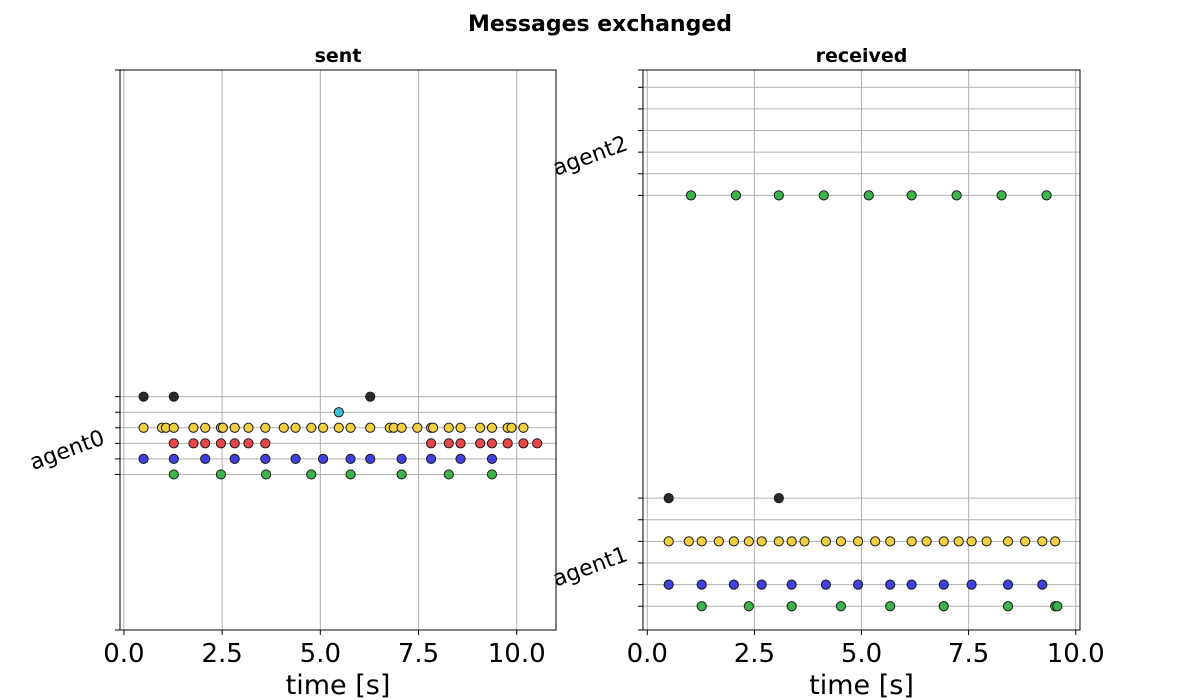 Image resolution: width=1200 pixels, height=700 pixels. What do you see at coordinates (590, 567) in the screenshot?
I see `group-label-agent1: agent1` at bounding box center [590, 567].